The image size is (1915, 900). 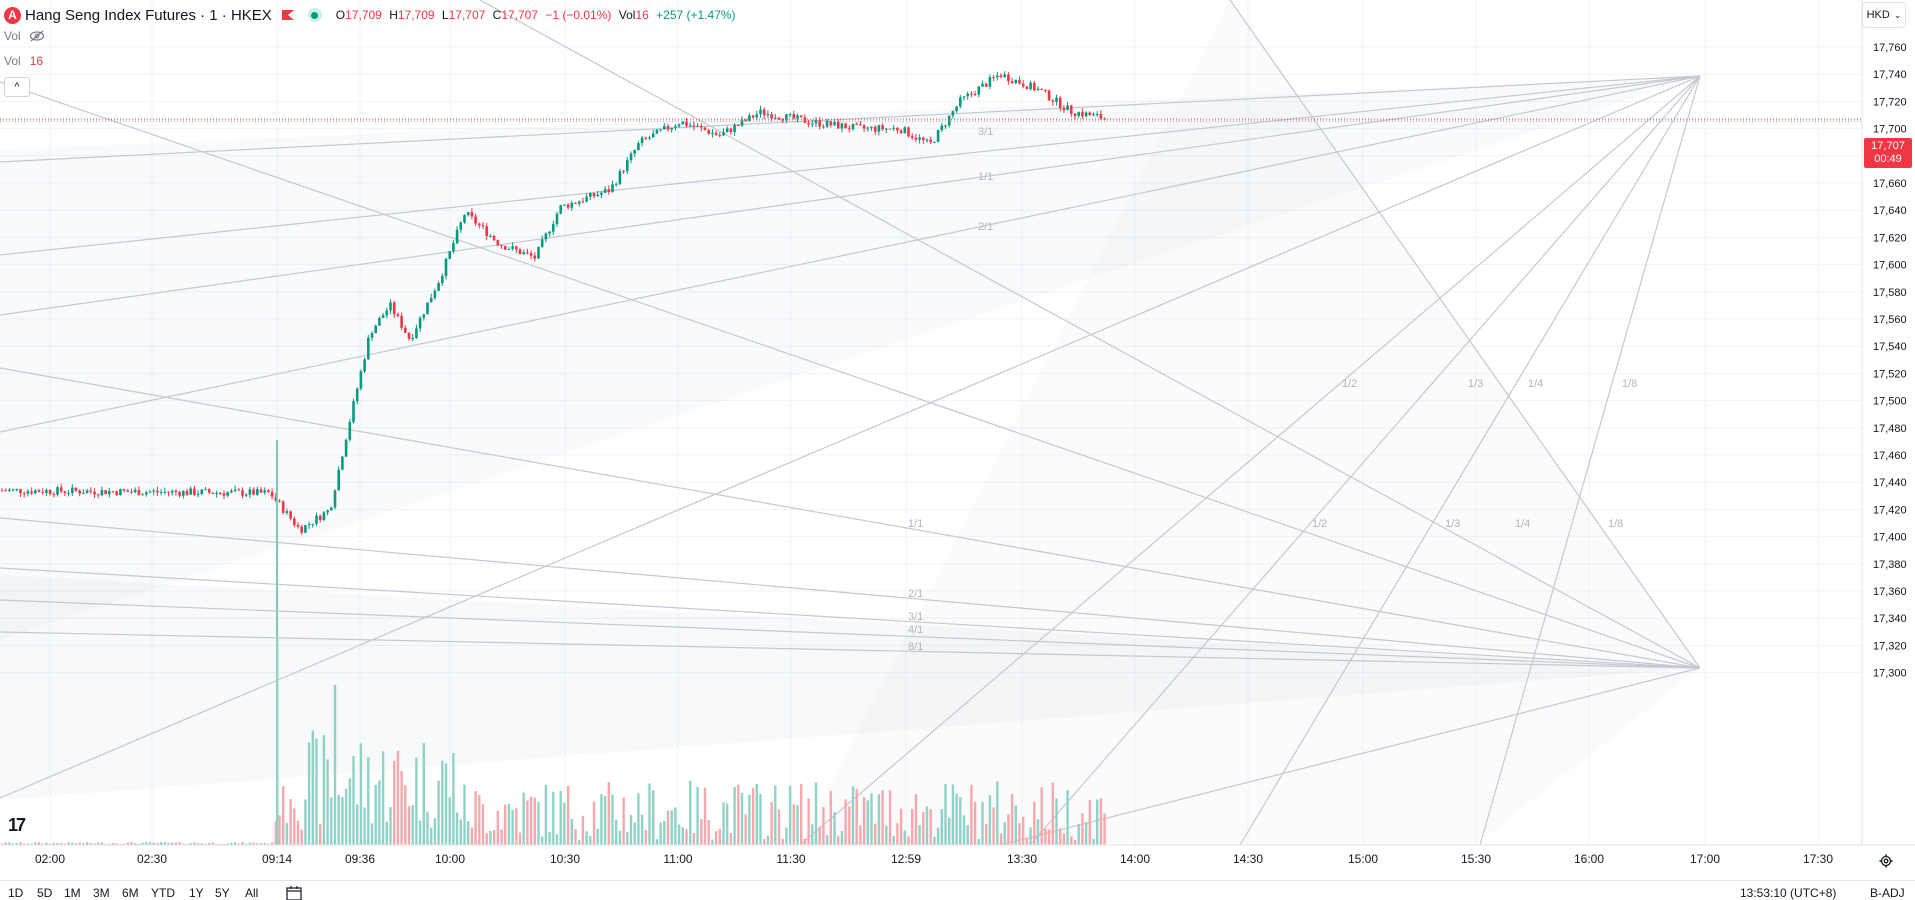 What do you see at coordinates (1590, 460) in the screenshot?
I see `fan-ray-upper` at bounding box center [1590, 460].